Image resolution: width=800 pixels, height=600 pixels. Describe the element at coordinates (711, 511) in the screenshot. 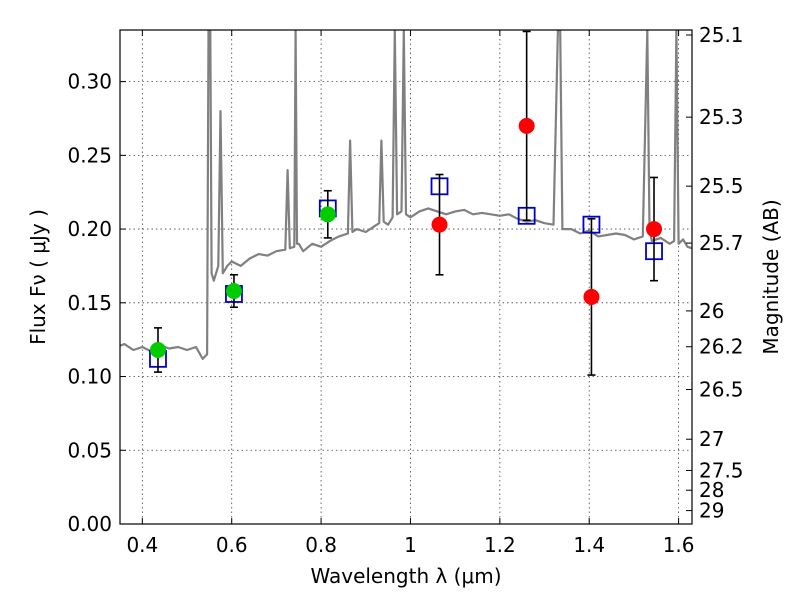

I see `right-tick-label: 29` at that location.